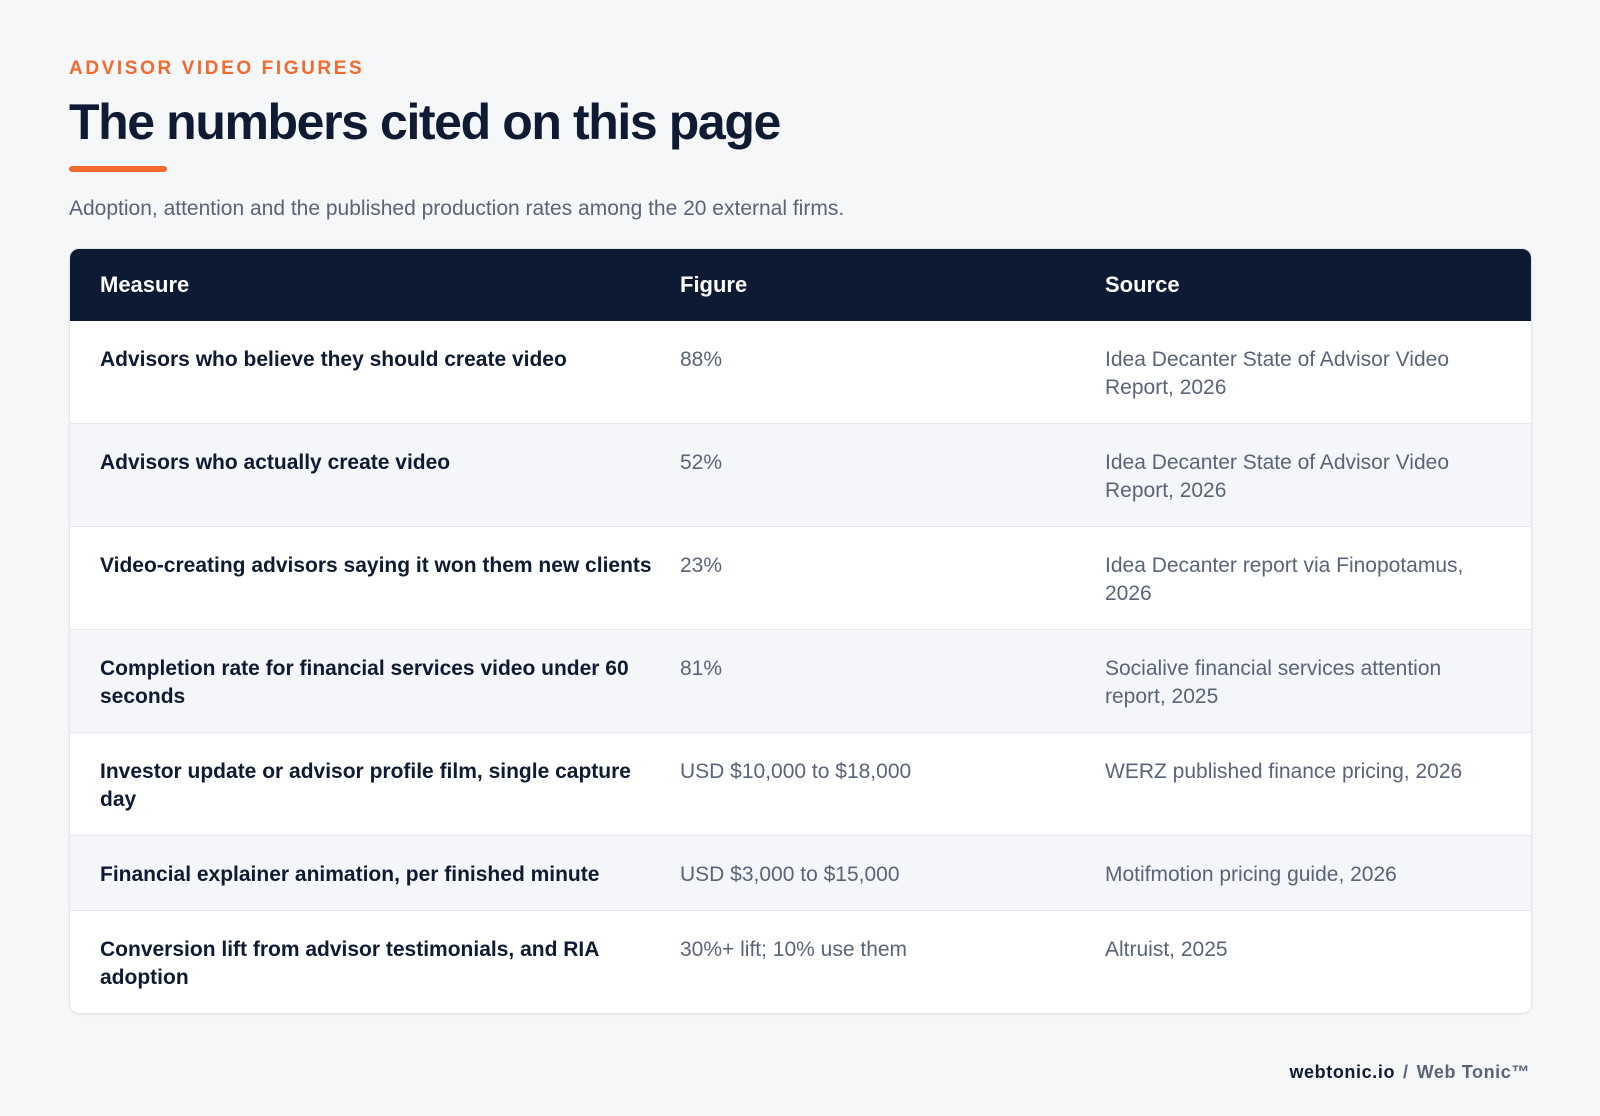 The image size is (1600, 1116). What do you see at coordinates (800, 285) in the screenshot?
I see `table-header: Measure Figure Source` at bounding box center [800, 285].